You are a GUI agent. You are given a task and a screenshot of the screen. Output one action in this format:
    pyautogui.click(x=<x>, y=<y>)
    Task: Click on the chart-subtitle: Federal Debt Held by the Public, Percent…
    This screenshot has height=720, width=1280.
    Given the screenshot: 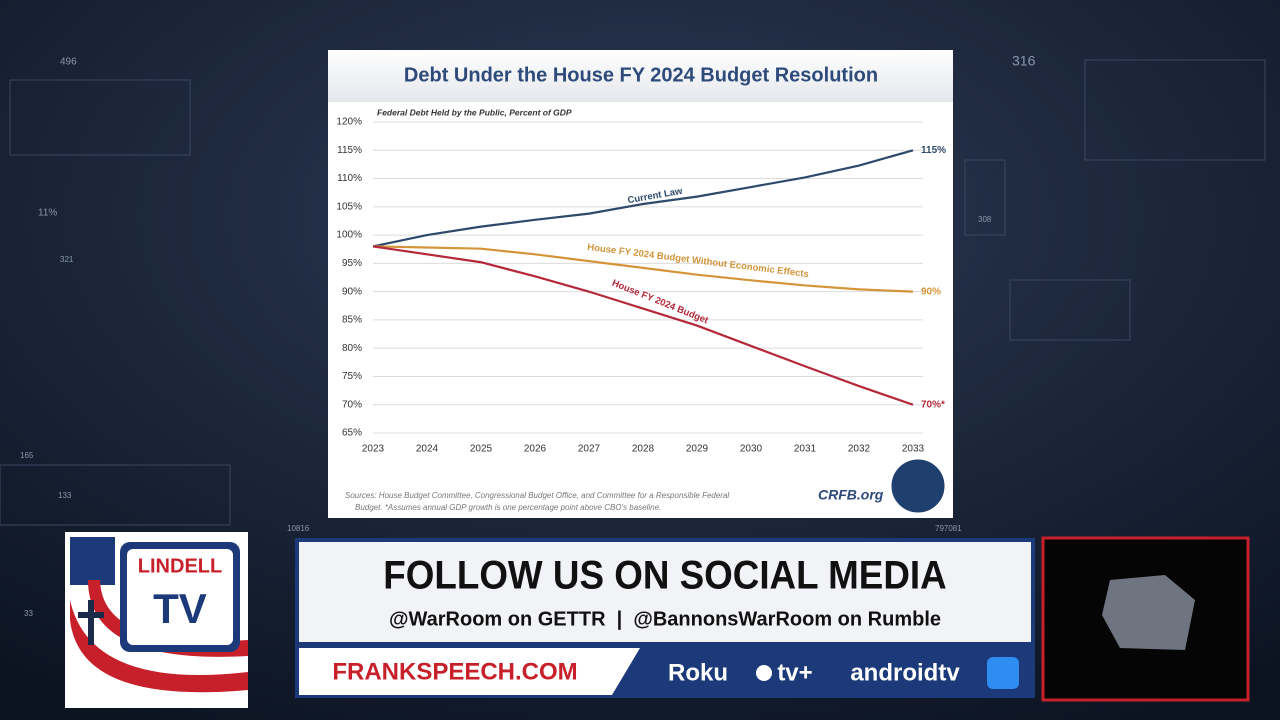 What is the action you would take?
    pyautogui.click(x=474, y=112)
    